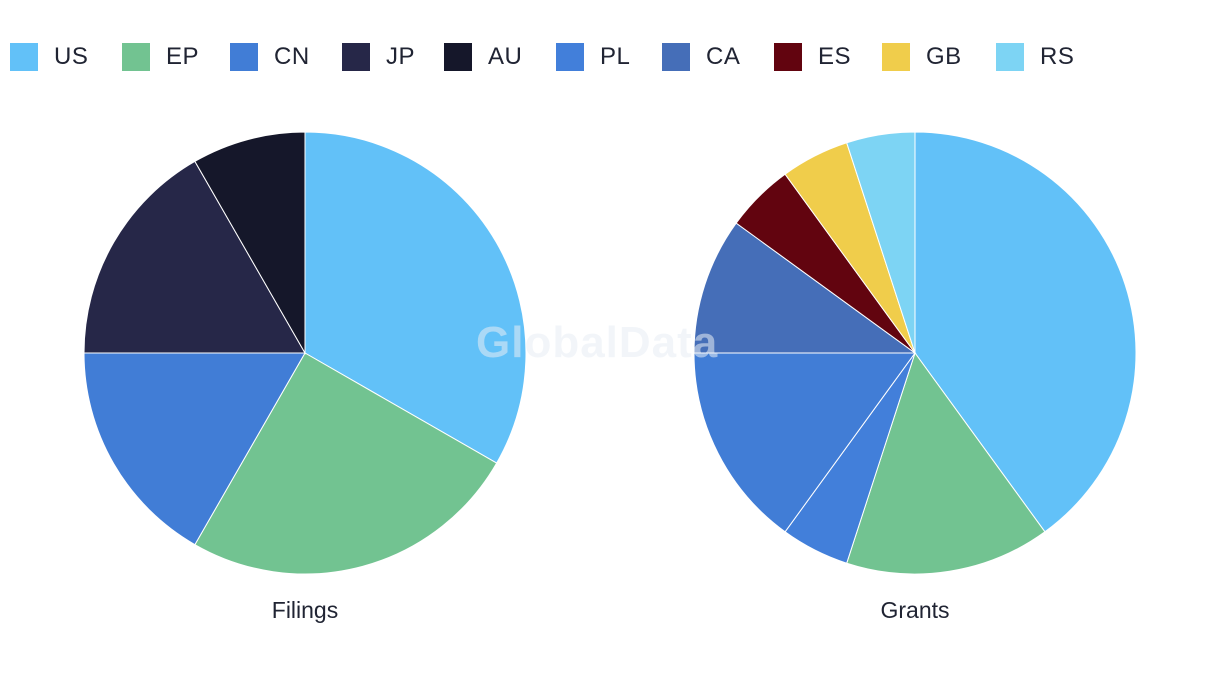 This screenshot has width=1220, height=686. I want to click on legend: US EP CN JP AU PL CA ES GB RS, so click(610, 57).